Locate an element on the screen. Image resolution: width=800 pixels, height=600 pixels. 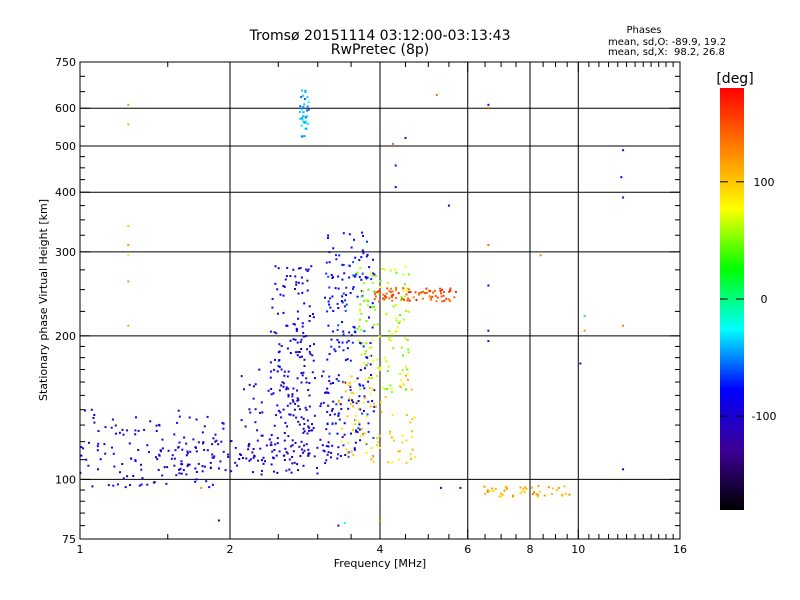
chart-subtitle: RwPretec (8p) is located at coordinates (380, 50).